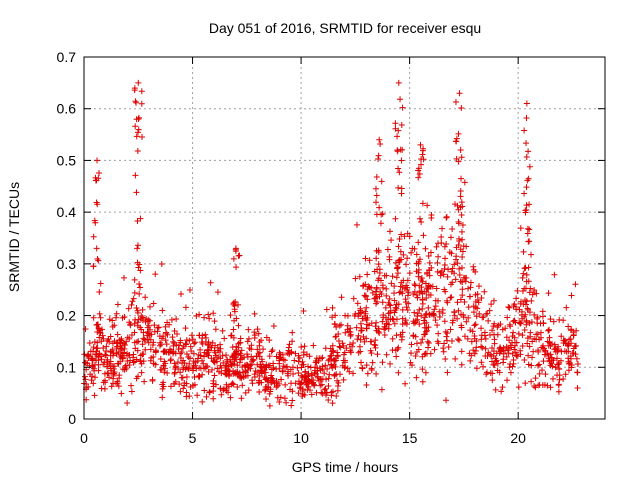  I want to click on y-tick-label: 0.4, so click(67, 212).